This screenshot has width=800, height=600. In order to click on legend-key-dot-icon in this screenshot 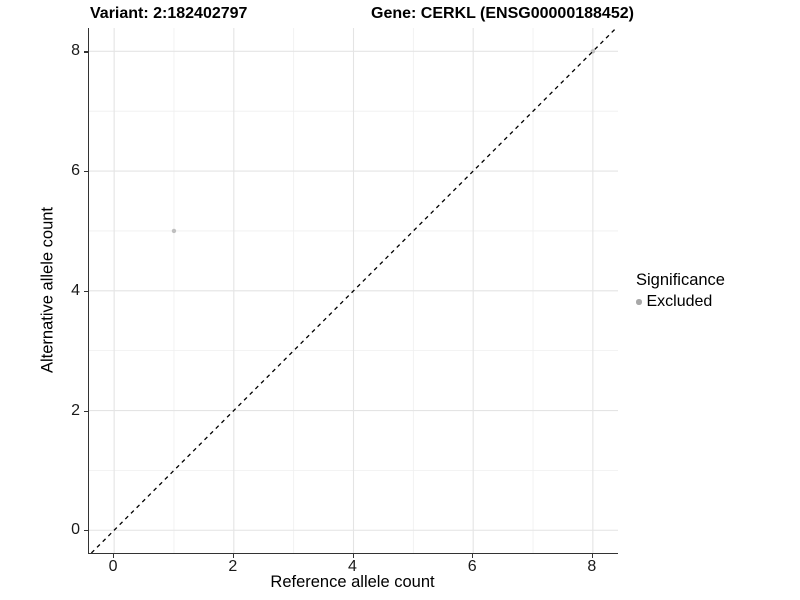, I will do `click(639, 302)`.